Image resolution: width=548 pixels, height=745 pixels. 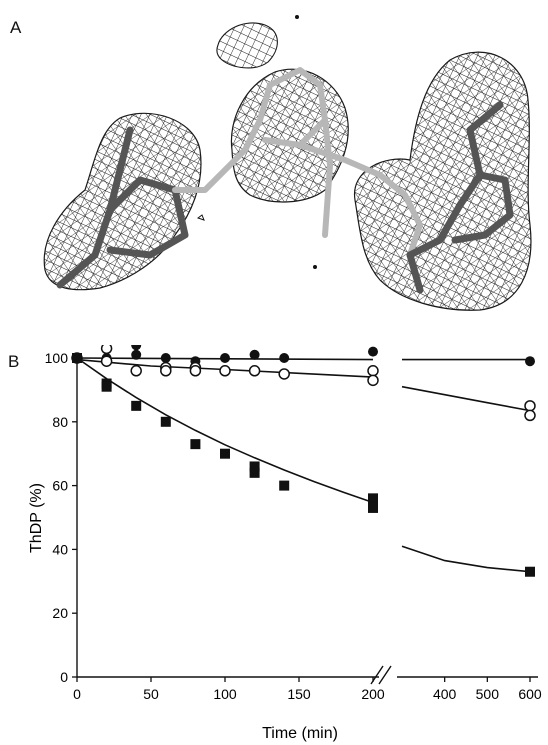 What do you see at coordinates (488, 694) in the screenshot?
I see `x-tick-label: 500` at bounding box center [488, 694].